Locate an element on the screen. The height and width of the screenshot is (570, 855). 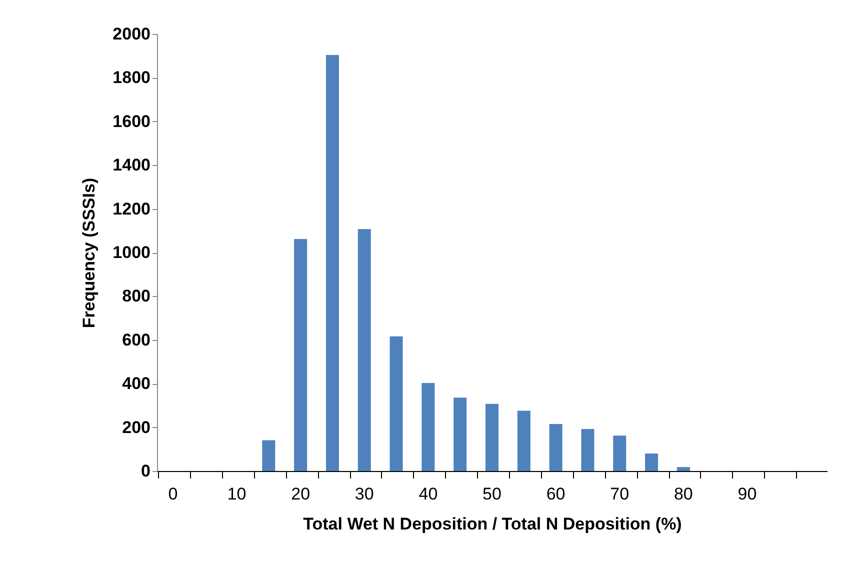
y-tick-label: 2000 is located at coordinates (131, 34).